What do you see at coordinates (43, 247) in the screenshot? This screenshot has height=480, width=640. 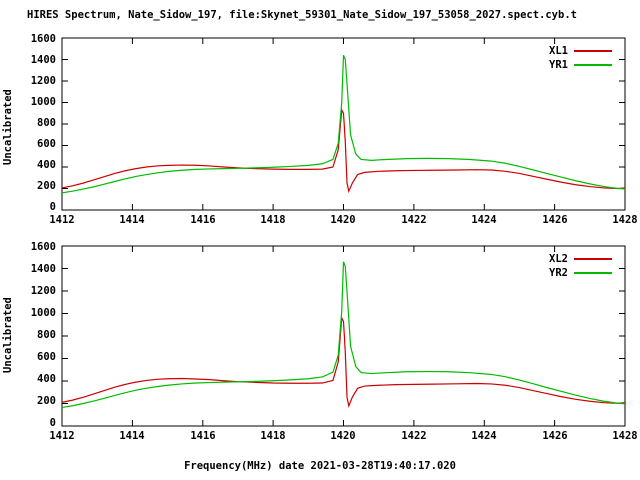 I see `lower-y-tick-1600: 1600` at bounding box center [43, 247].